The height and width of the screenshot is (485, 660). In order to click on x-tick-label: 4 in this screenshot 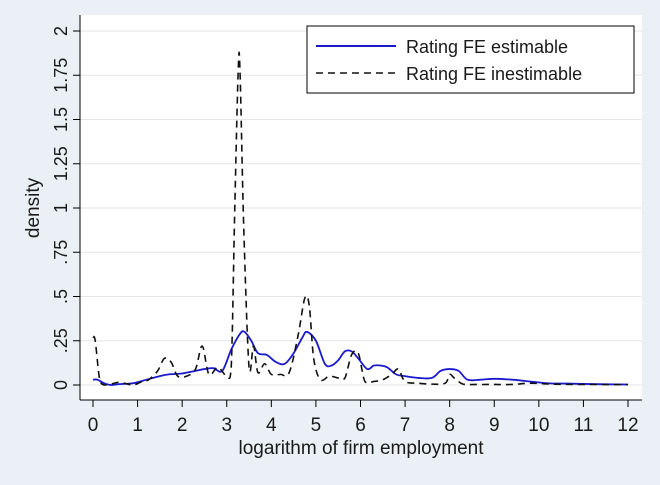, I will do `click(271, 425)`.